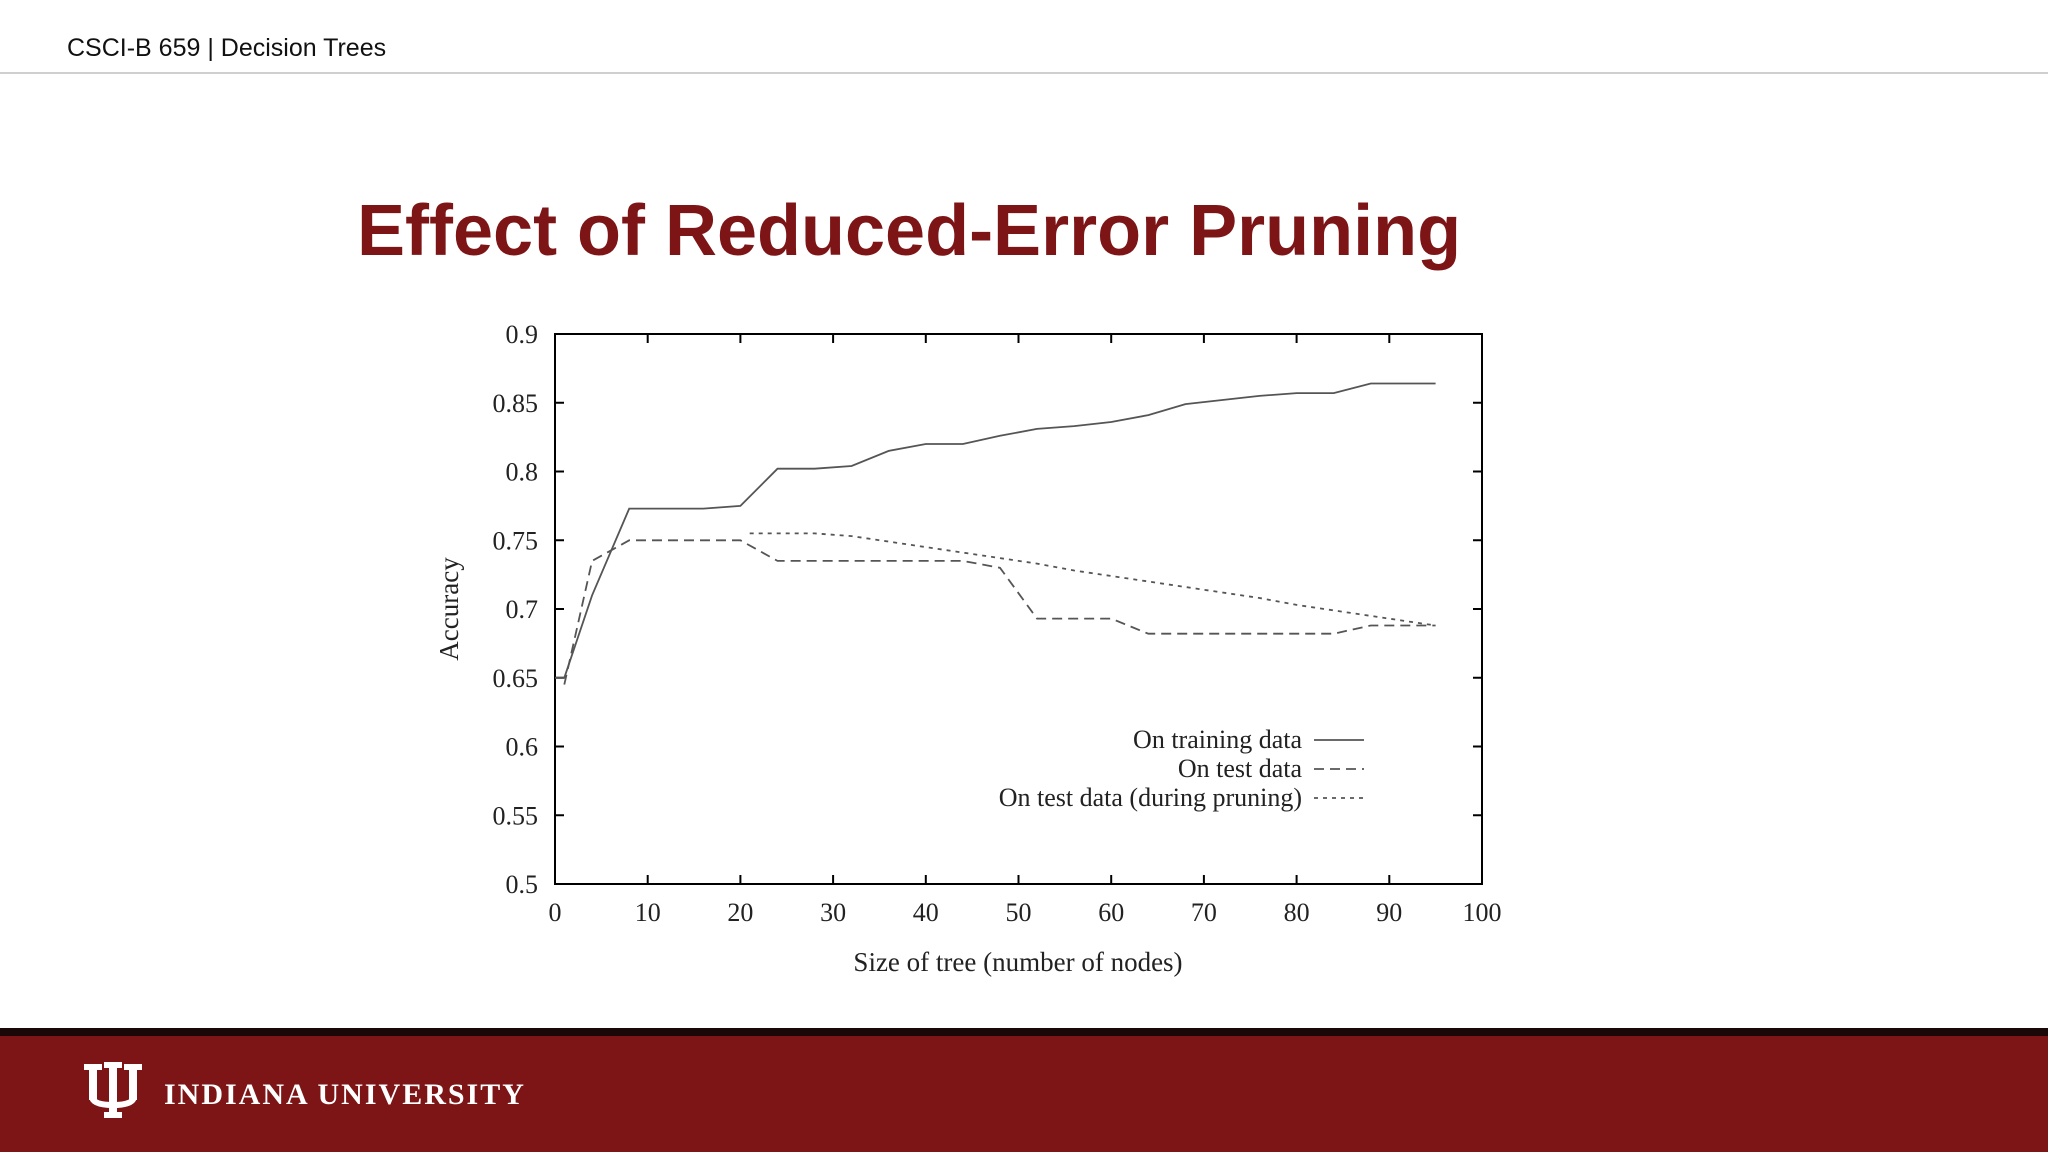 The width and height of the screenshot is (2048, 1152). Describe the element at coordinates (449, 609) in the screenshot. I see `y-axis-label: Accuracy` at that location.